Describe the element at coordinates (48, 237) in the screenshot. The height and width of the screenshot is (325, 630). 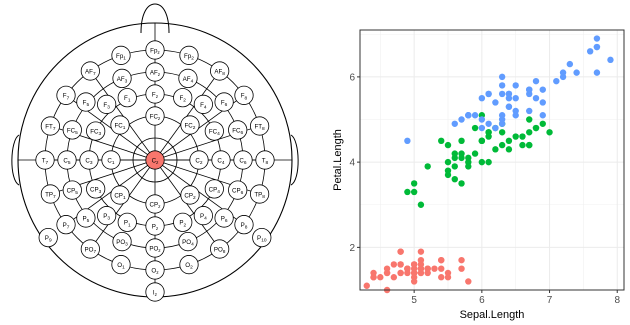
I see `electrode-p9: P9` at that location.